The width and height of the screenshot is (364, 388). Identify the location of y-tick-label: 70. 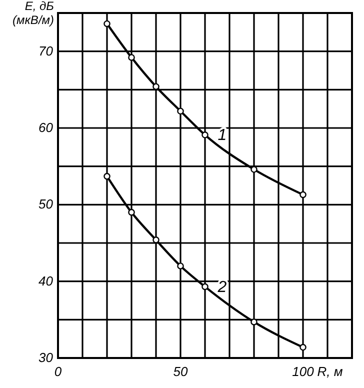
(46, 50).